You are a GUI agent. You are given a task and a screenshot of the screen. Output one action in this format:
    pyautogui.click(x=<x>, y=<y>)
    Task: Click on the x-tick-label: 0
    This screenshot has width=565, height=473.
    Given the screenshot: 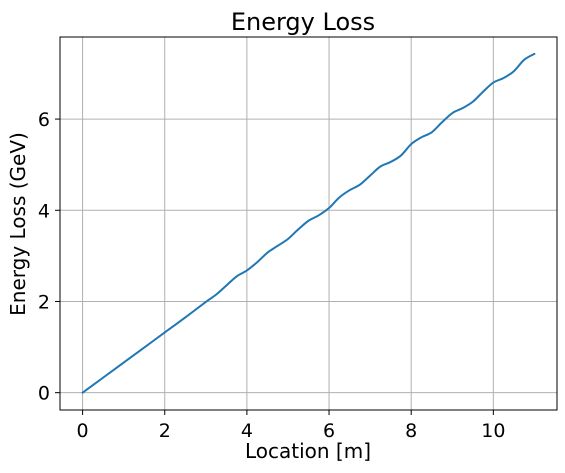 What is the action you would take?
    pyautogui.click(x=83, y=431)
    